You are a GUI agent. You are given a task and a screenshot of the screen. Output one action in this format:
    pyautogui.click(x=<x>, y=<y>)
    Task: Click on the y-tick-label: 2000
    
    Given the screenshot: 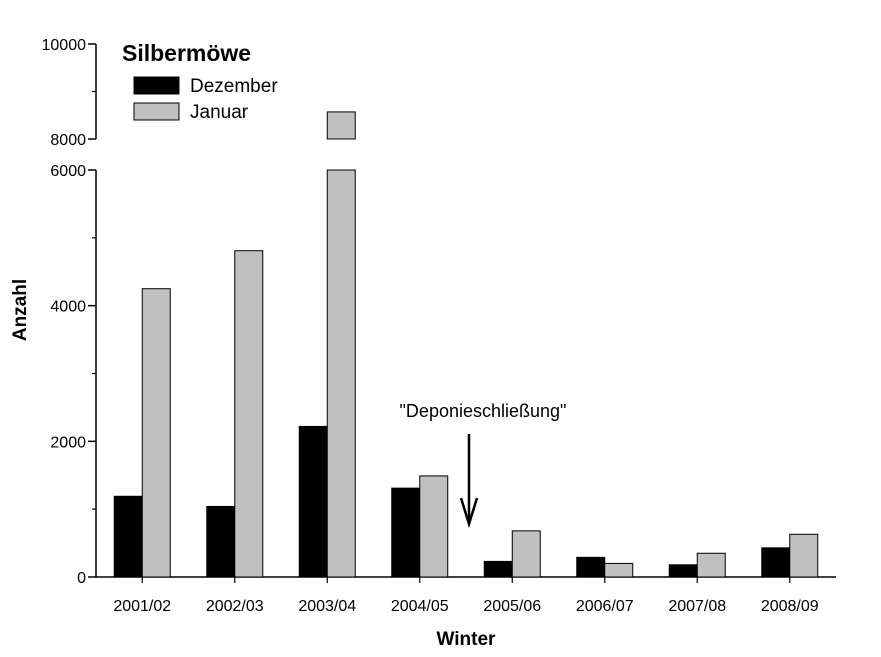 What is the action you would take?
    pyautogui.click(x=68, y=442)
    